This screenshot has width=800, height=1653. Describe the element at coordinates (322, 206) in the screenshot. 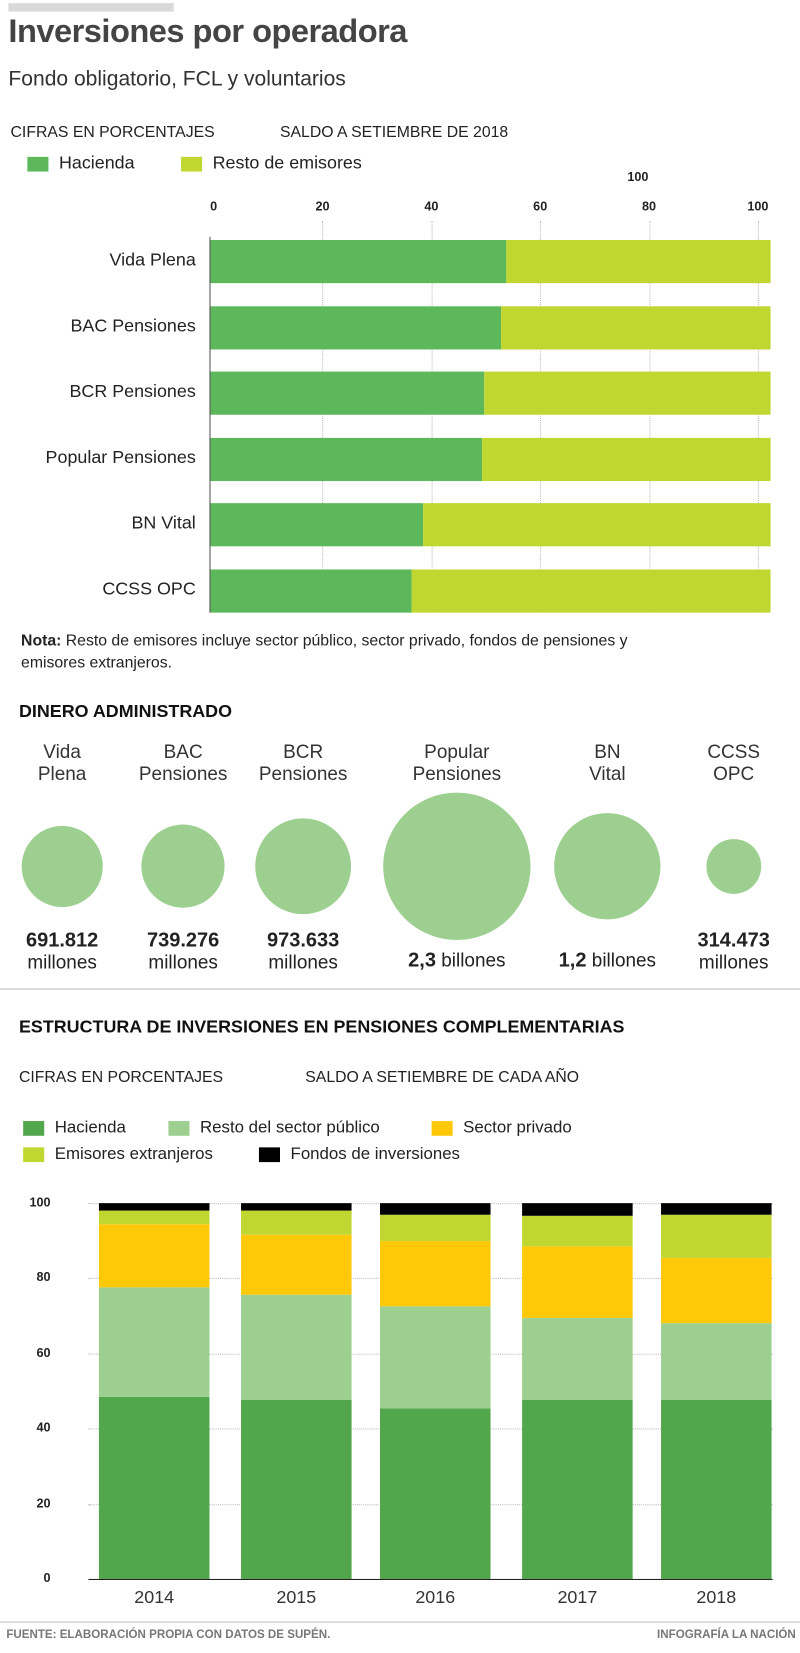

I see `x-tick-label: 20` at that location.